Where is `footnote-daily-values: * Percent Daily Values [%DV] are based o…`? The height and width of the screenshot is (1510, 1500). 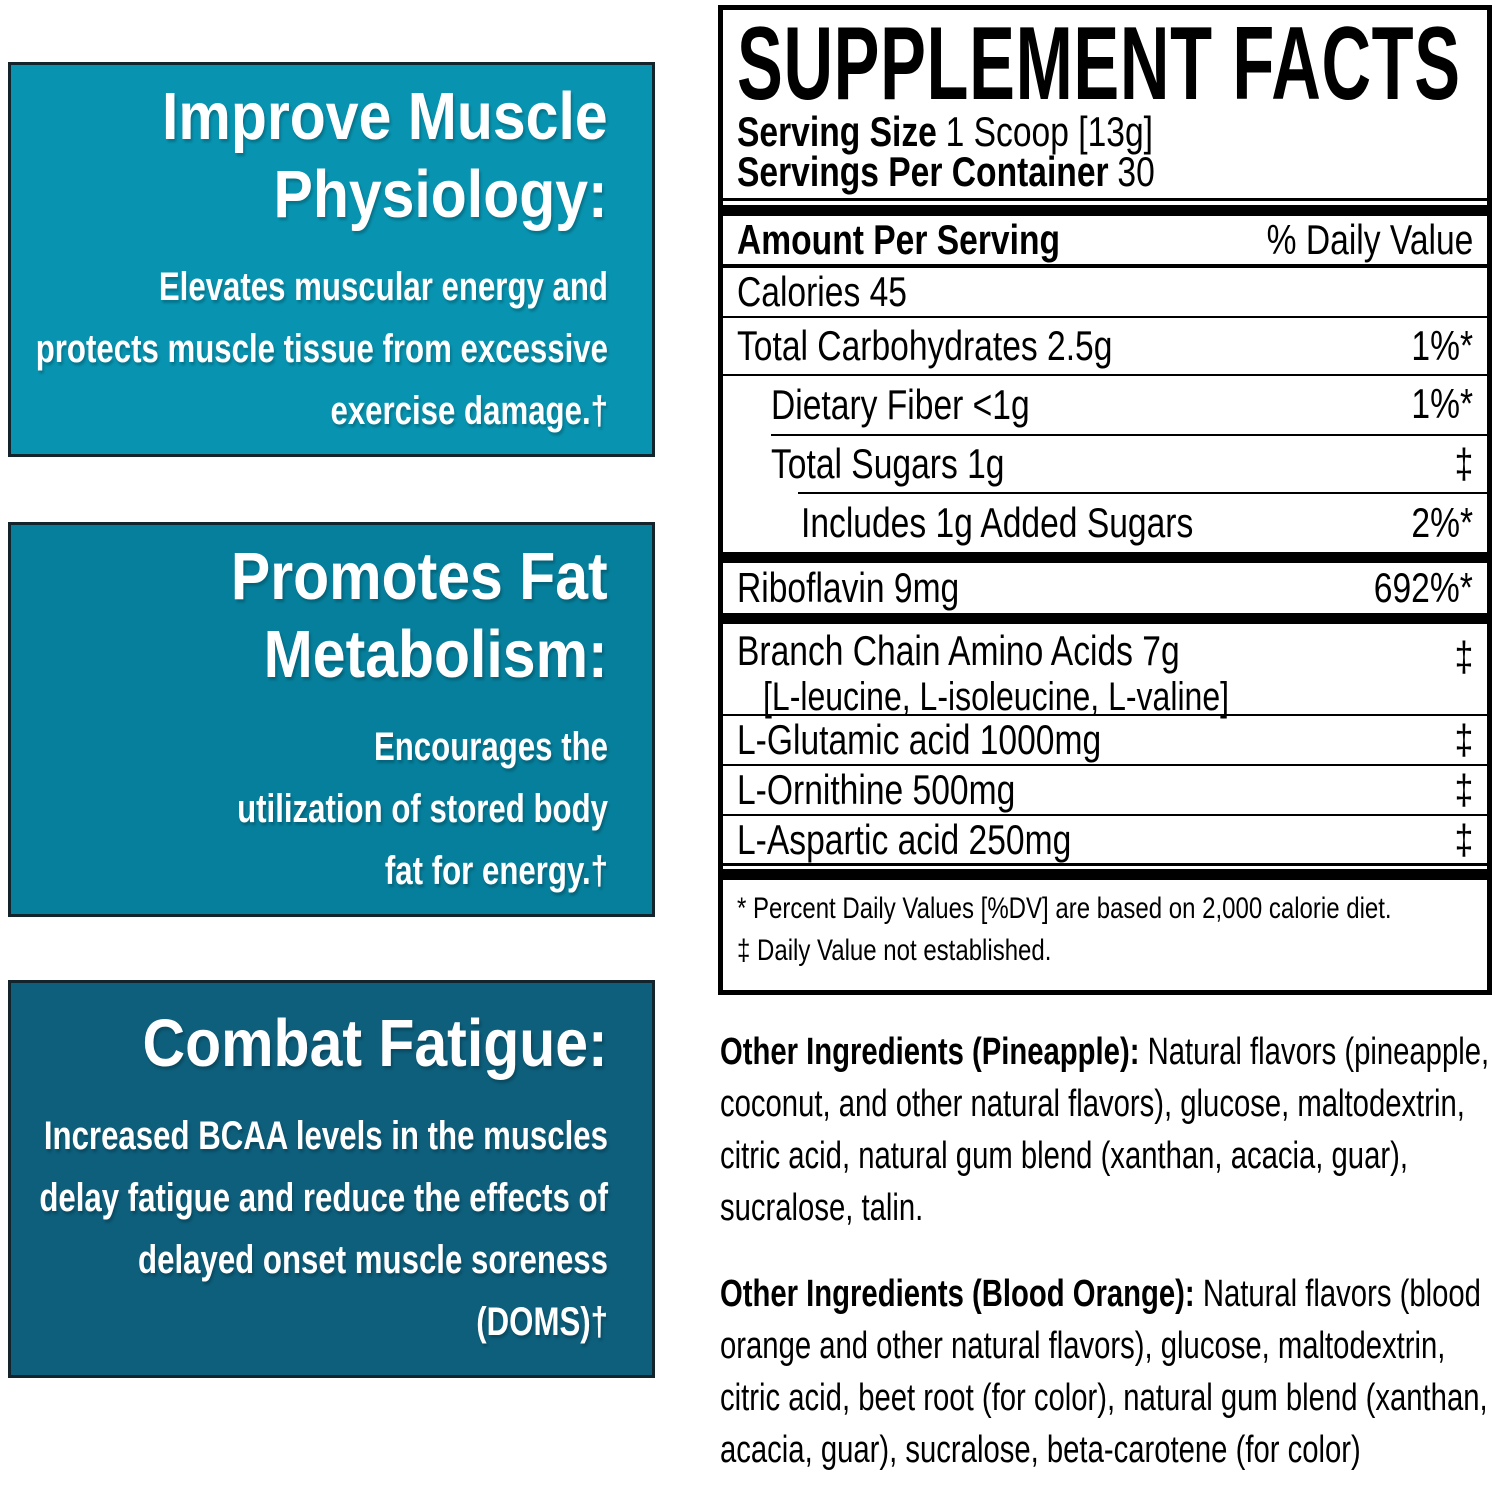 footnote-daily-values: * Percent Daily Values [%DV] are based o… is located at coordinates (1064, 908).